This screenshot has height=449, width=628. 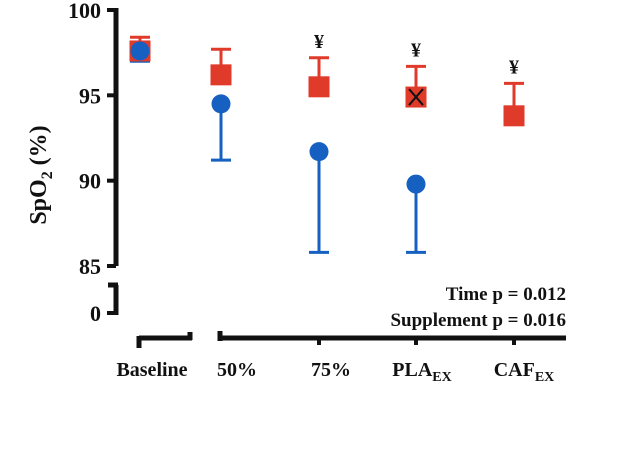 What do you see at coordinates (237, 370) in the screenshot?
I see `x-tick-label: 50%` at bounding box center [237, 370].